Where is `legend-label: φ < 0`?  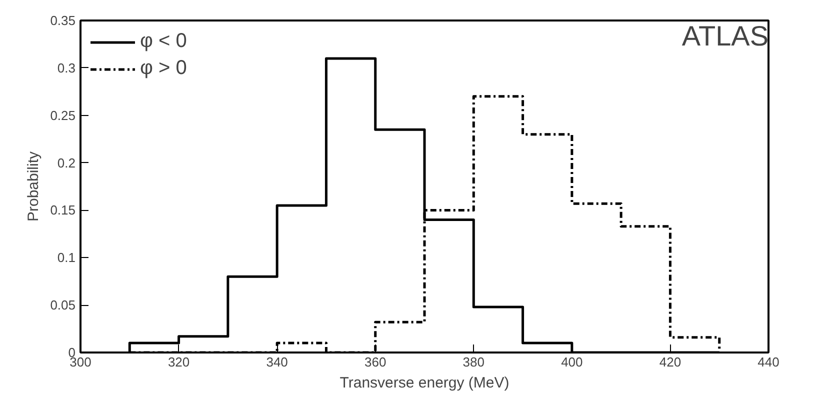
legend-label: φ < 0 is located at coordinates (163, 41).